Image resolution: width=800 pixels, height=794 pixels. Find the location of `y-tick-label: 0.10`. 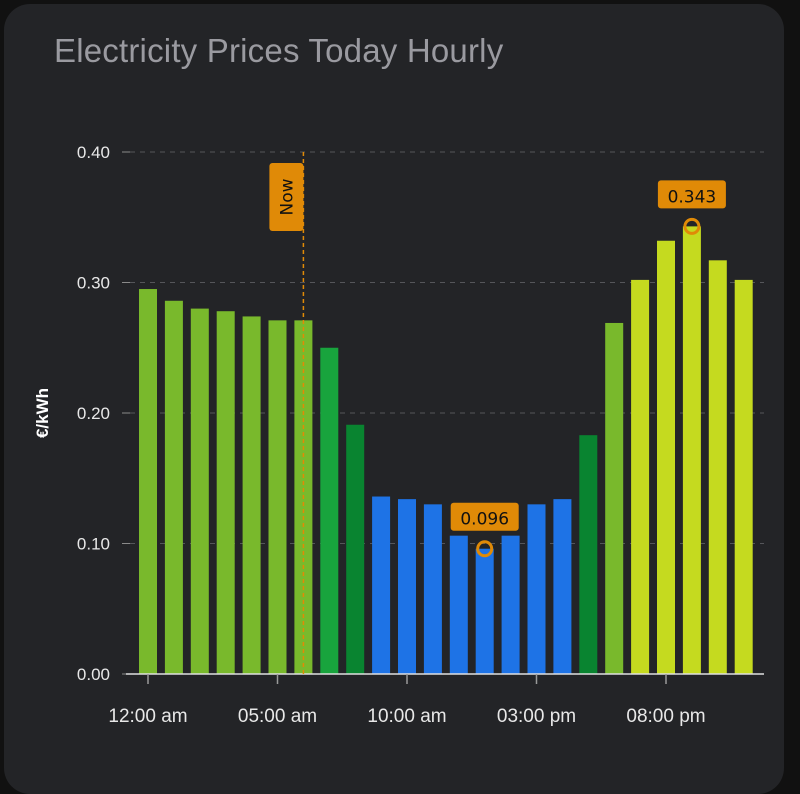

y-tick-label: 0.10 is located at coordinates (93, 544).